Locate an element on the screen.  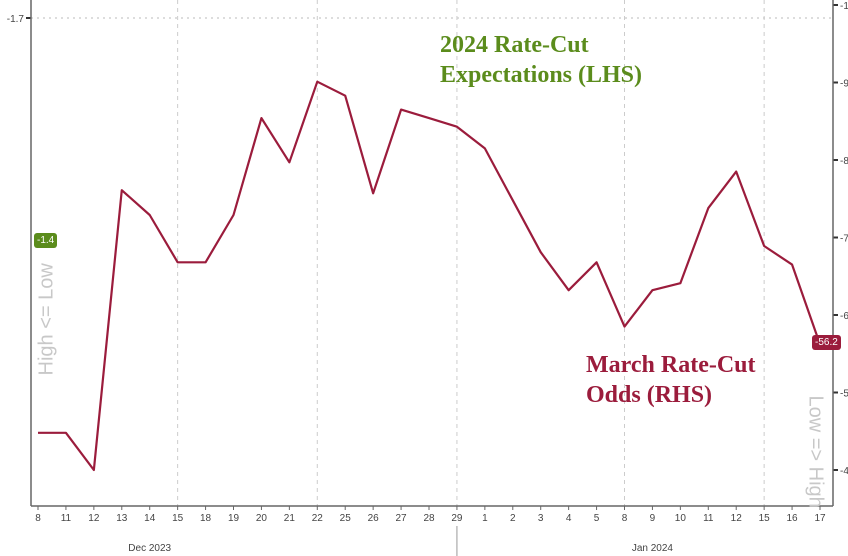
right-tick-label: -50 is located at coordinates (844, 394).